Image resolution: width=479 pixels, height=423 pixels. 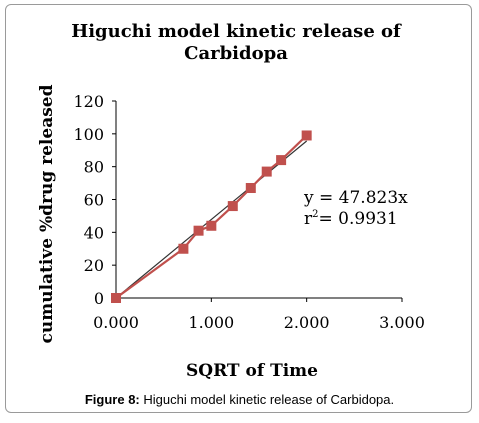 What do you see at coordinates (114, 199) in the screenshot?
I see `y-tick-marks` at bounding box center [114, 199].